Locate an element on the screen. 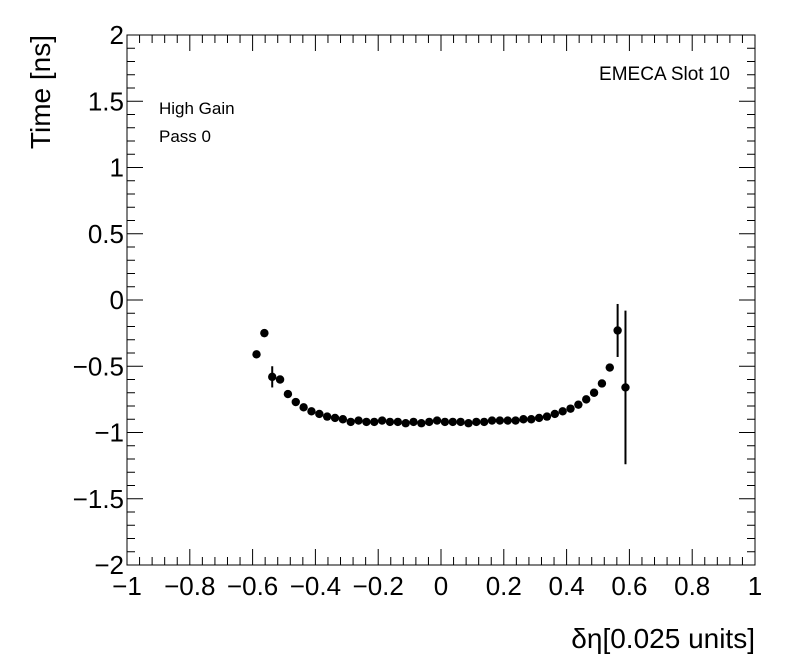 This screenshot has height=672, width=796. x-tick-label: 0.8 is located at coordinates (692, 586).